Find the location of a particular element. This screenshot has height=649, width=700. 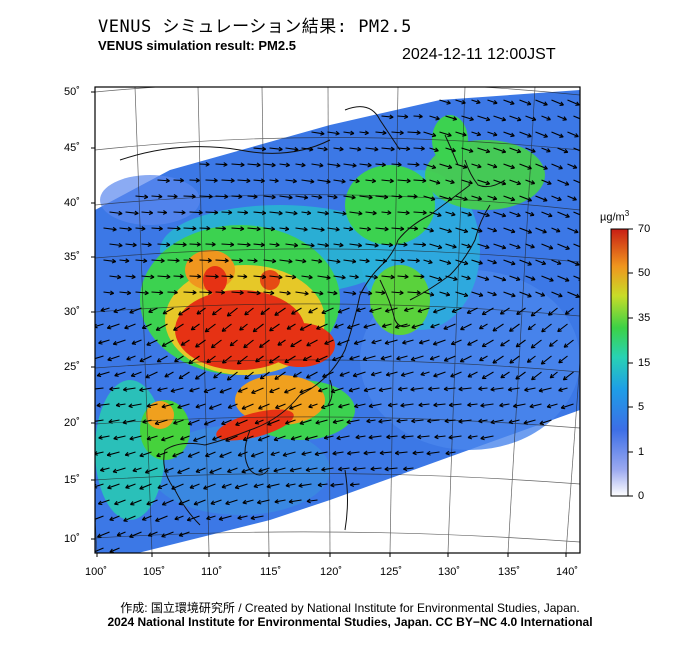

colorbar is located at coordinates (619, 362).